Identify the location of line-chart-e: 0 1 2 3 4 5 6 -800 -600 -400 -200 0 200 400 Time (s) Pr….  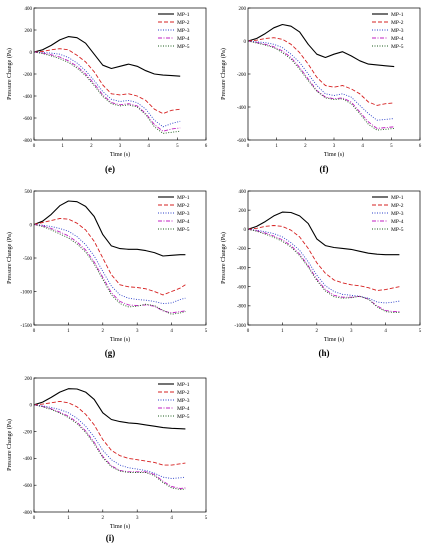
(107, 82).